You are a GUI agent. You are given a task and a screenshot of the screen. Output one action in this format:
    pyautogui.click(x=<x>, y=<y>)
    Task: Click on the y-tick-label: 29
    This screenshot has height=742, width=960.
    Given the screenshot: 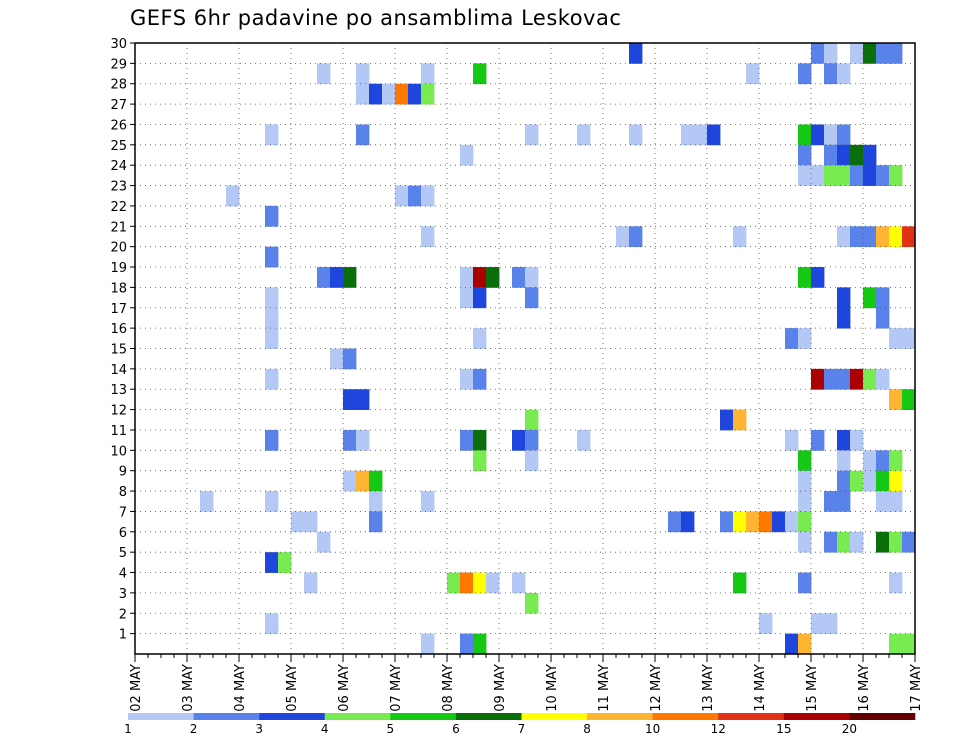 What is the action you would take?
    pyautogui.click(x=118, y=64)
    